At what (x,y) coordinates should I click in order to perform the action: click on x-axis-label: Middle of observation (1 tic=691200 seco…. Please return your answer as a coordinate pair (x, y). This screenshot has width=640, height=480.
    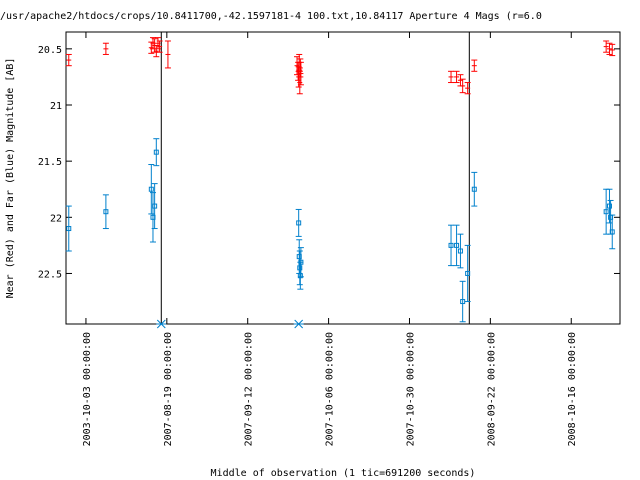
    Looking at the image, I should click on (343, 473).